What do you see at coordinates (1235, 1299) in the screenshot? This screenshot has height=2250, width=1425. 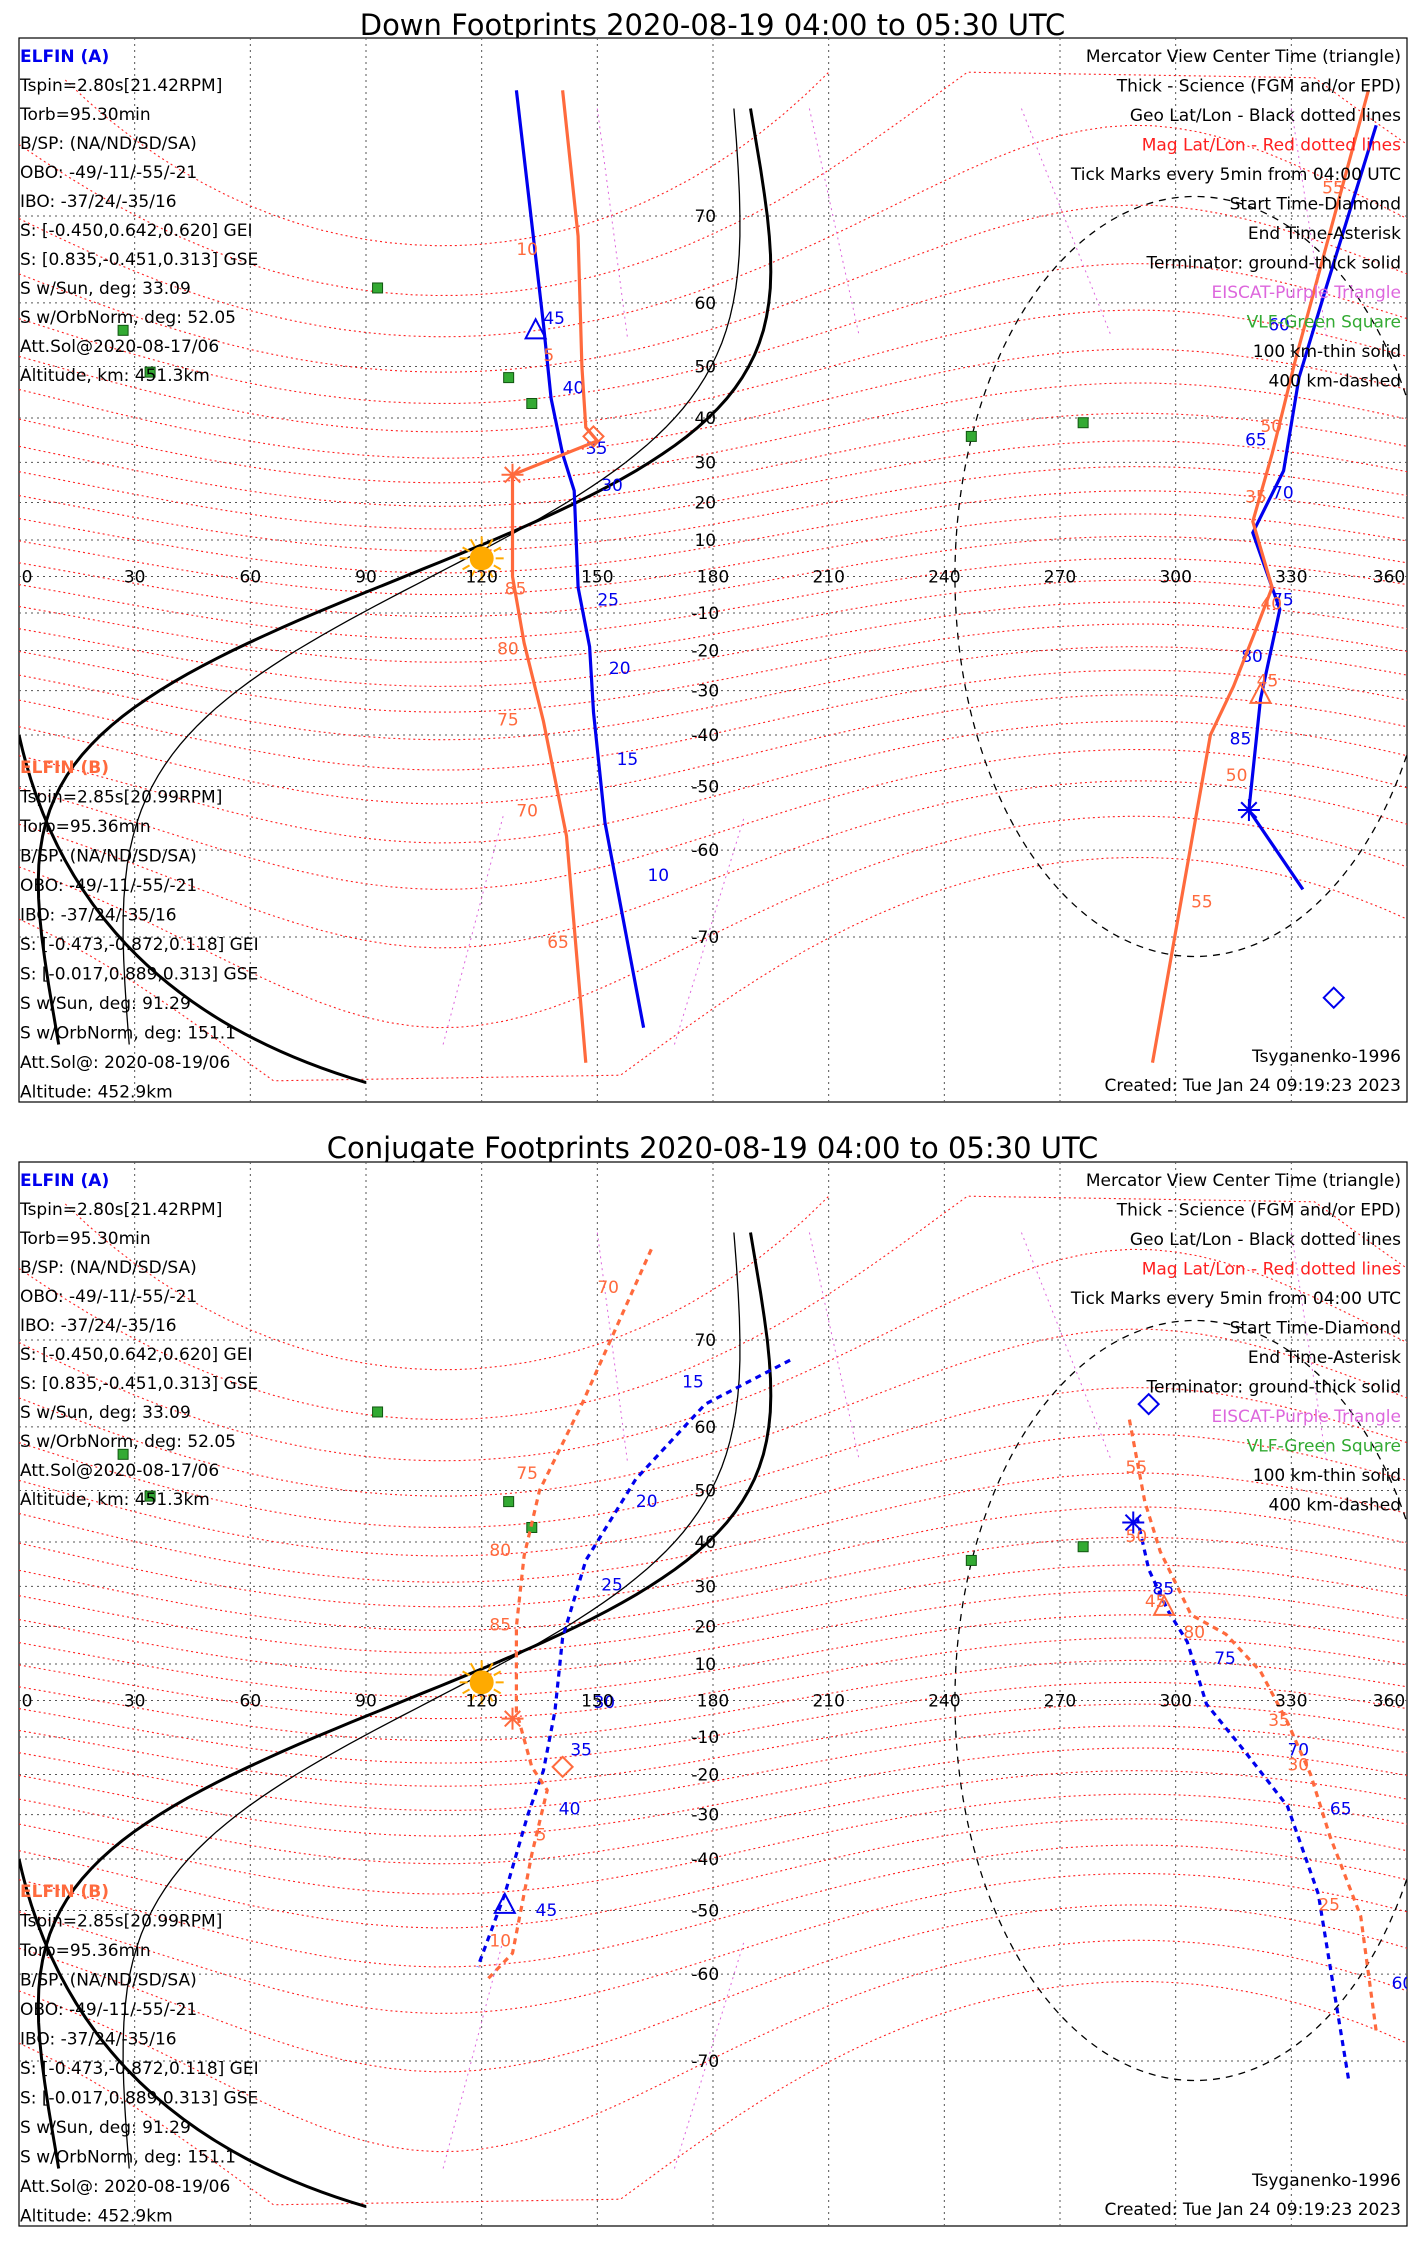 I see `legend-item: Tick Marks every 5min from 04:00 UTC` at bounding box center [1235, 1299].